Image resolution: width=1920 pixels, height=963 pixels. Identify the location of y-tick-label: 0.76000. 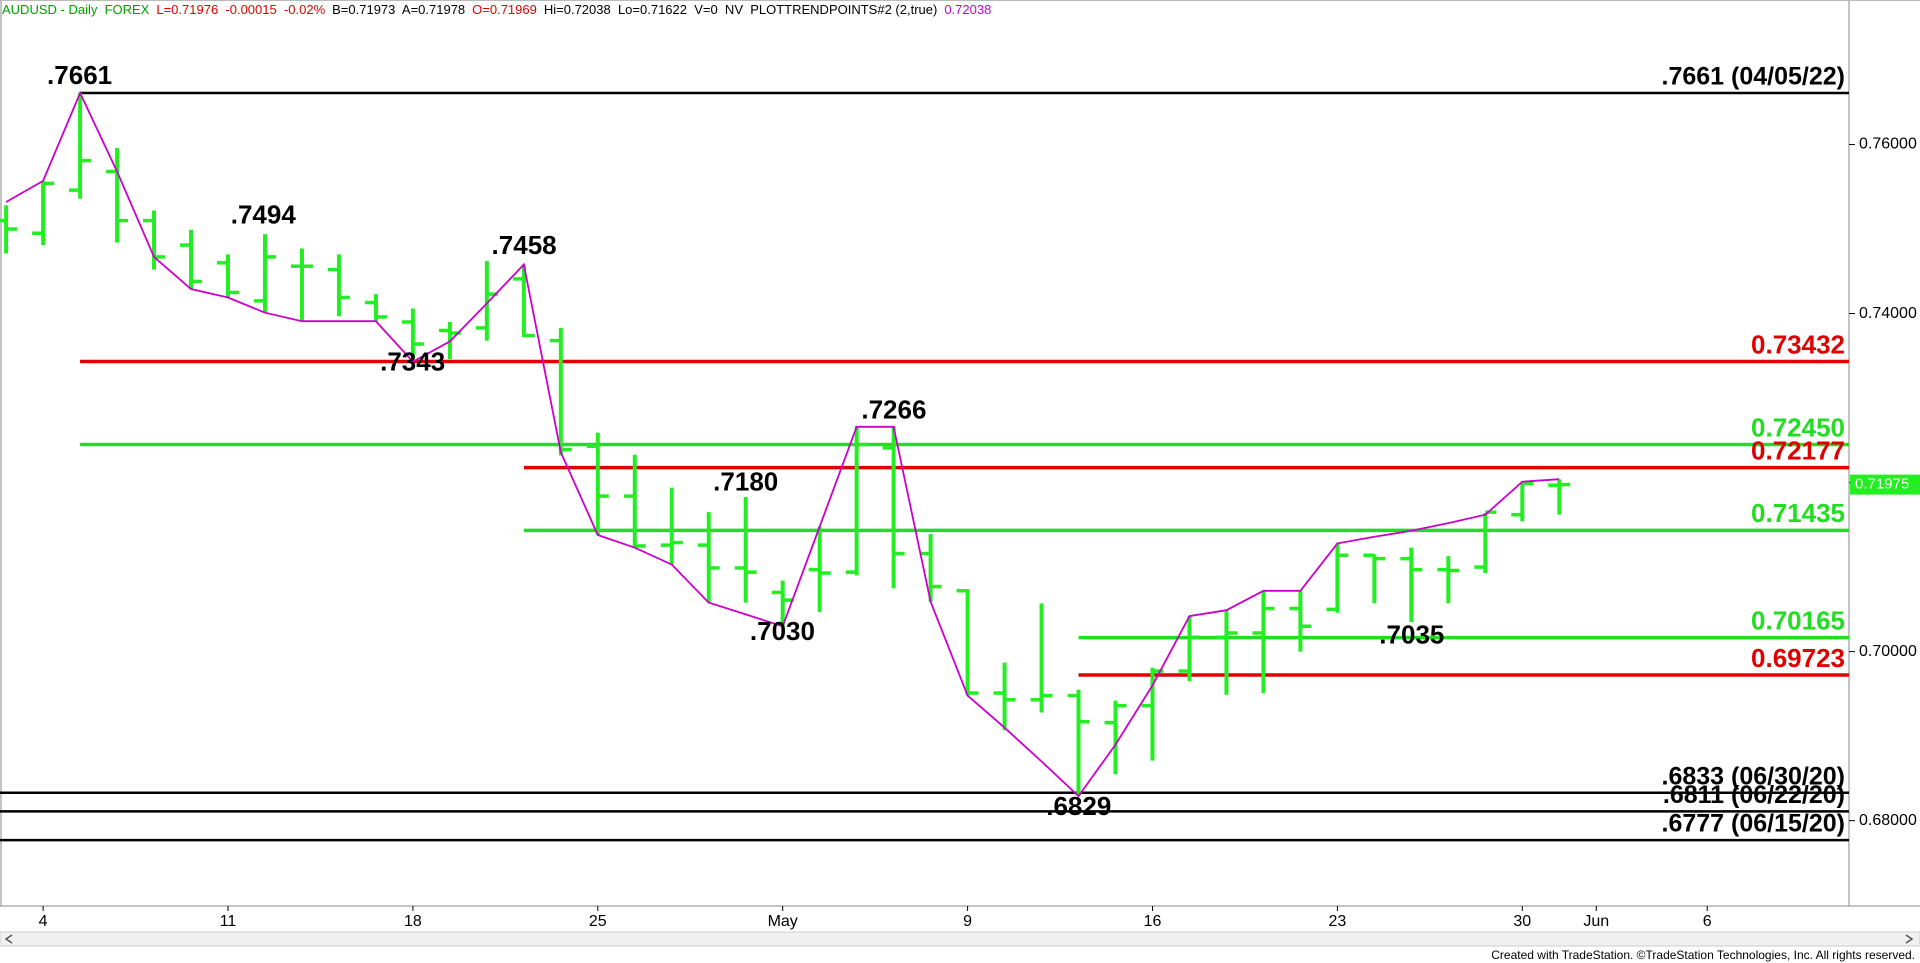
(1888, 144).